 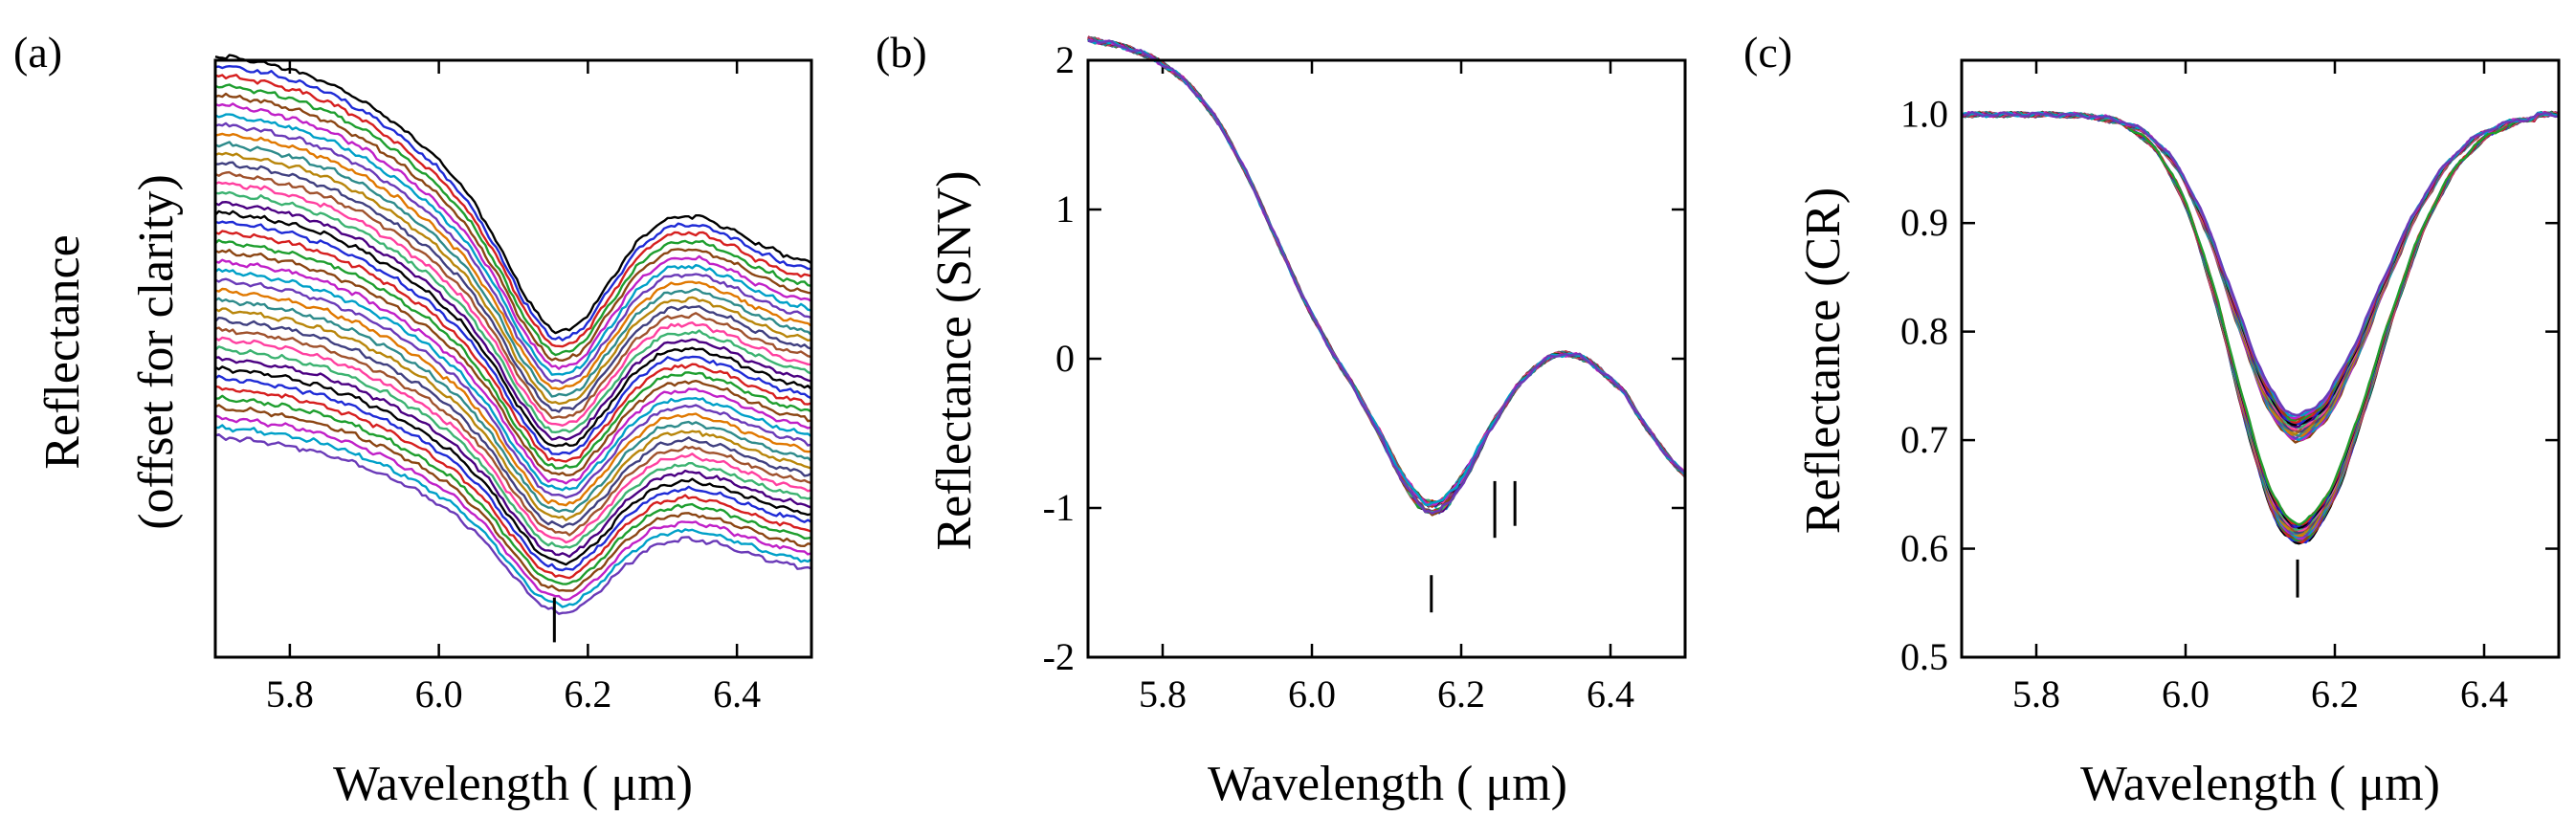 I want to click on panel-c-xtick-label-0: 5.8, so click(x=2036, y=694).